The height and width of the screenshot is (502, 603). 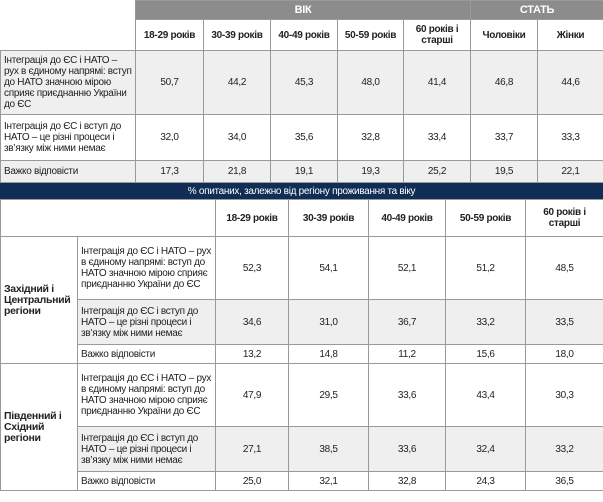 I want to click on table-row: Важко відповісти 25,0 32,1 32,8 24,3 36,5, so click(x=302, y=481).